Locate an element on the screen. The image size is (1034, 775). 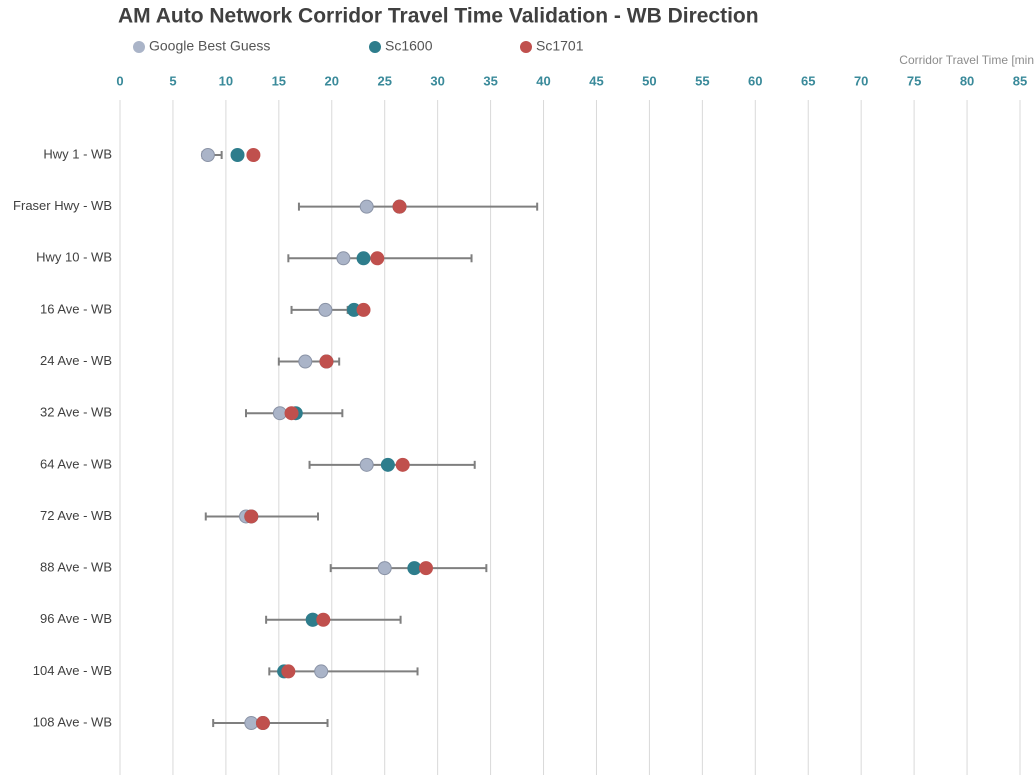
x-tick-label: 25 is located at coordinates (384, 80).